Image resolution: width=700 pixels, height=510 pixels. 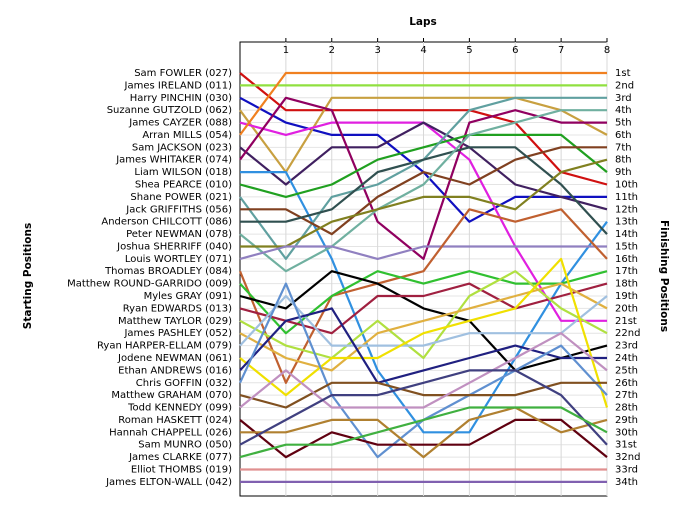 I want to click on finishing-position-label: 18th, so click(x=626, y=284).